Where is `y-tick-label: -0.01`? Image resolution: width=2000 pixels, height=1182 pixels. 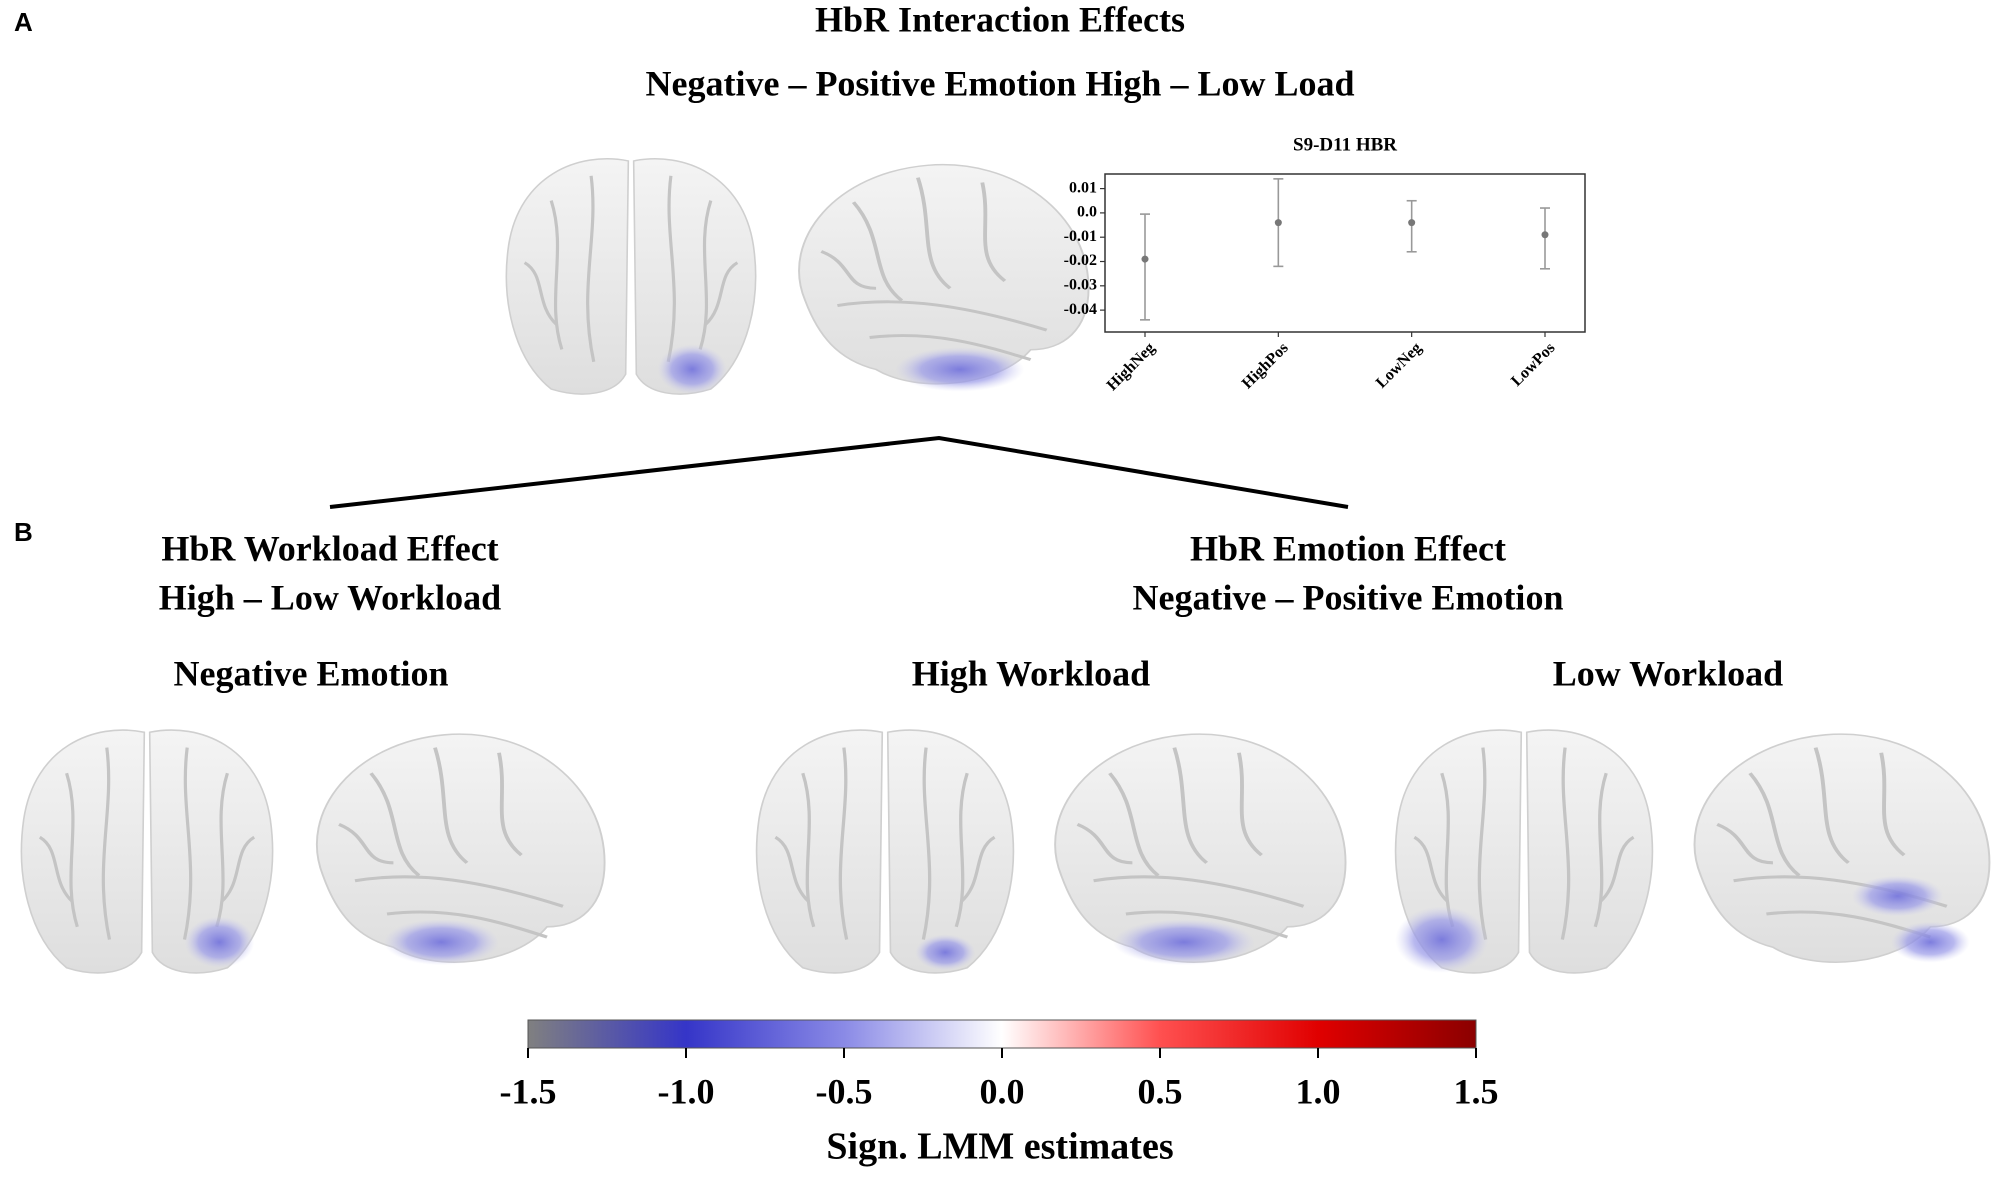
y-tick-label: -0.01 is located at coordinates (1080, 236).